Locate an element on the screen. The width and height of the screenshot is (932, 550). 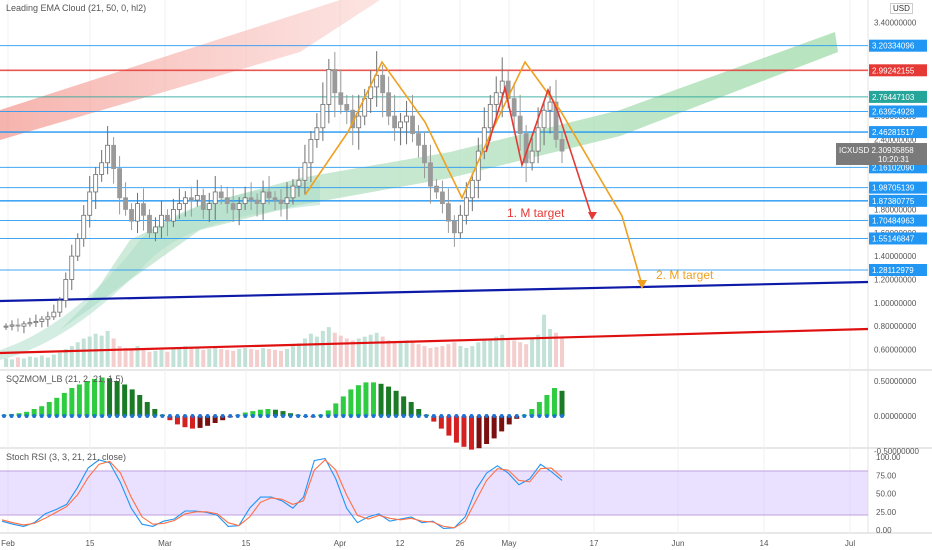
volume-bars is located at coordinates (284, 340).